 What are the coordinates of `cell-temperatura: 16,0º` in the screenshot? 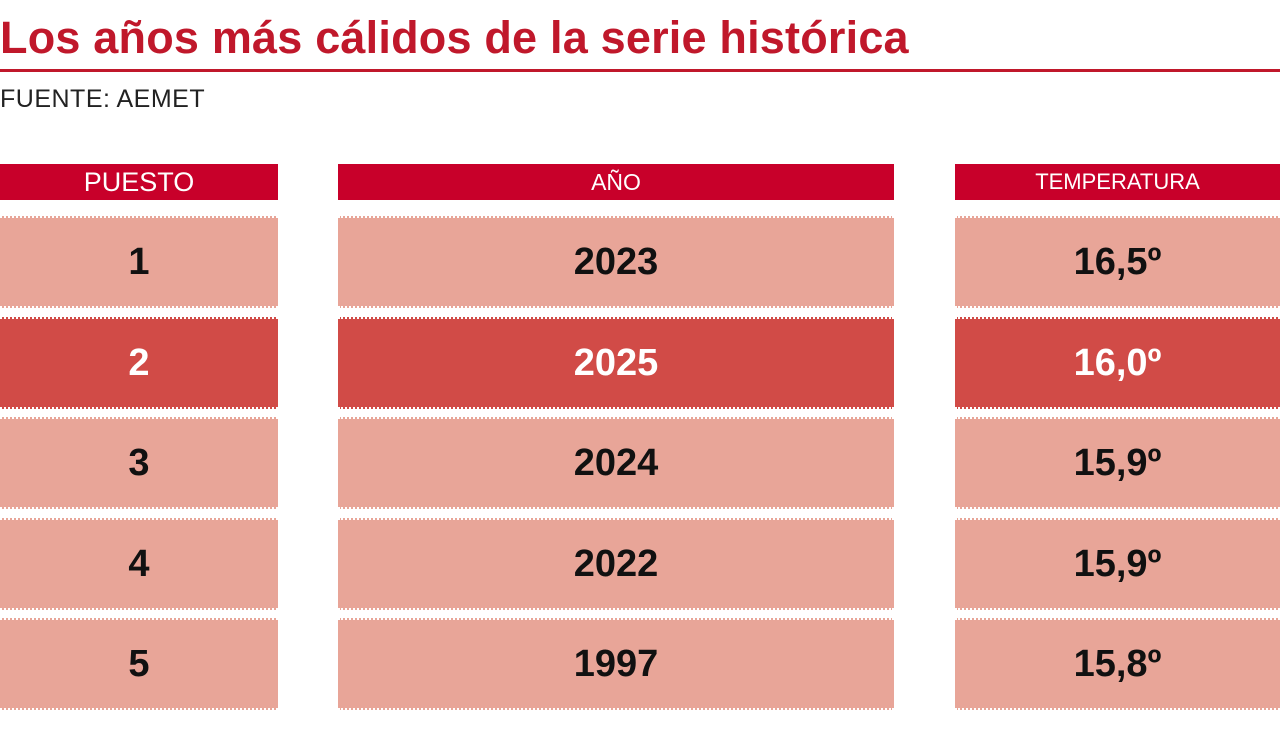 It's located at (1117, 363).